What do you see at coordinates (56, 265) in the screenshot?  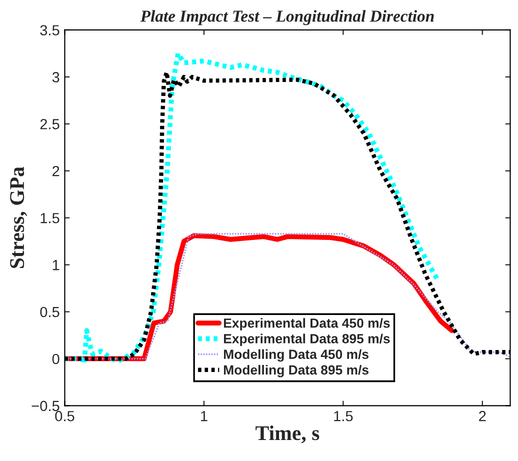 I see `y-tick-label: 1` at bounding box center [56, 265].